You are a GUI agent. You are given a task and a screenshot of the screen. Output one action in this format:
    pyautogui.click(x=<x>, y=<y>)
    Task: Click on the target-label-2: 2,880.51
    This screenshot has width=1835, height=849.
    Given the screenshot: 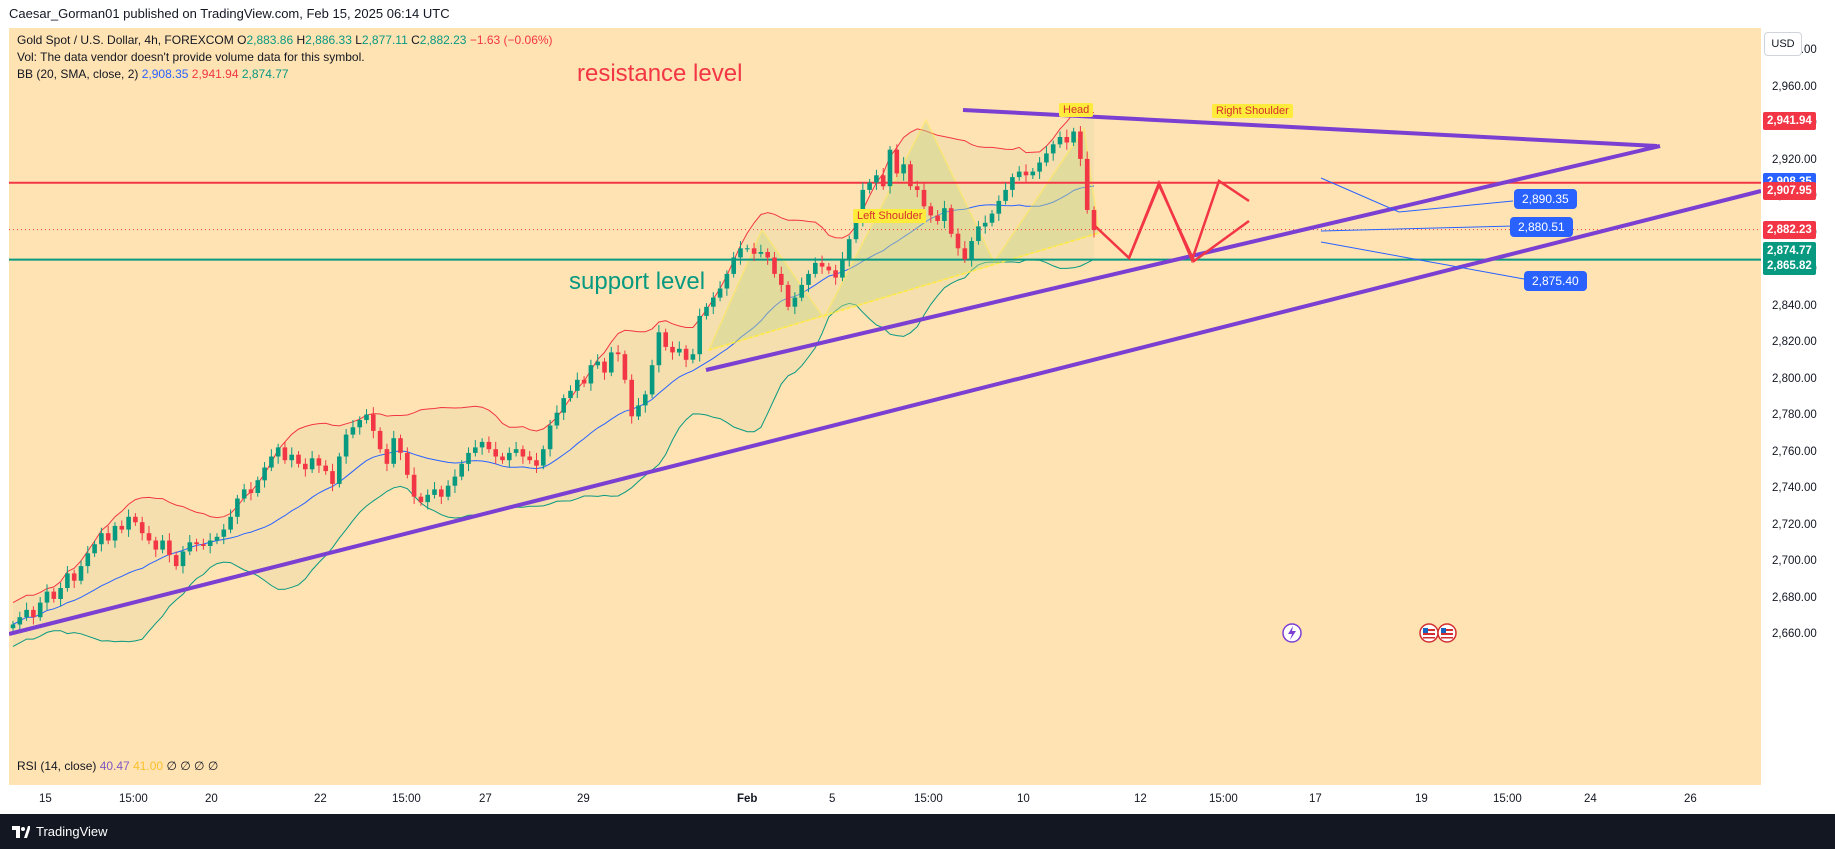 What is the action you would take?
    pyautogui.click(x=1541, y=227)
    